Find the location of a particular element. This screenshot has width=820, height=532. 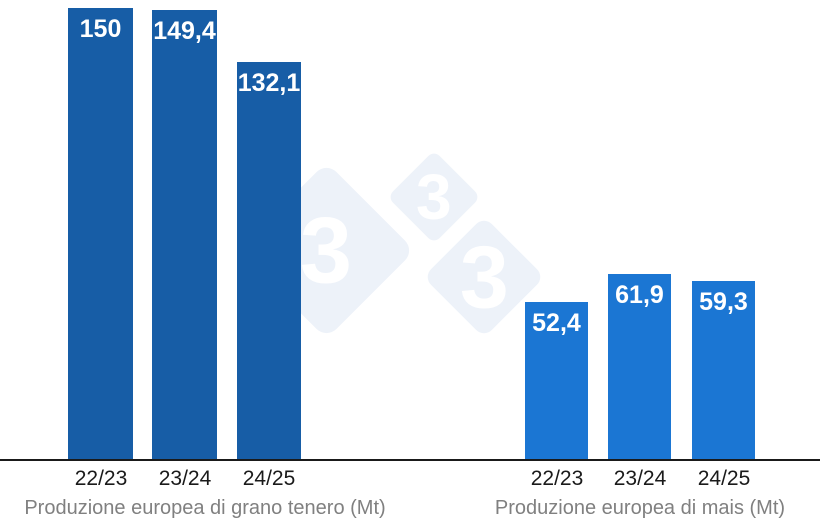

bar-mais-2425: 59,3 is located at coordinates (723, 370).